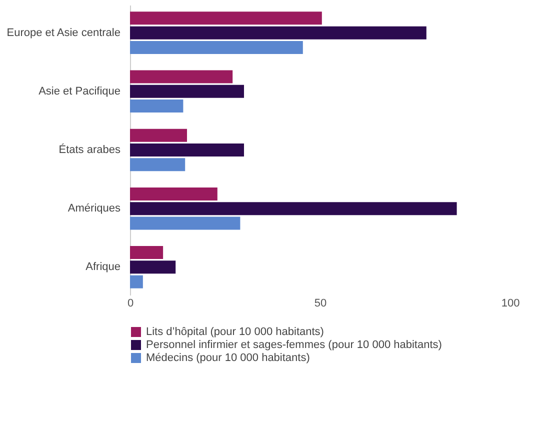 The width and height of the screenshot is (556, 428). What do you see at coordinates (130, 304) in the screenshot?
I see `x-tick-label: 0` at bounding box center [130, 304].